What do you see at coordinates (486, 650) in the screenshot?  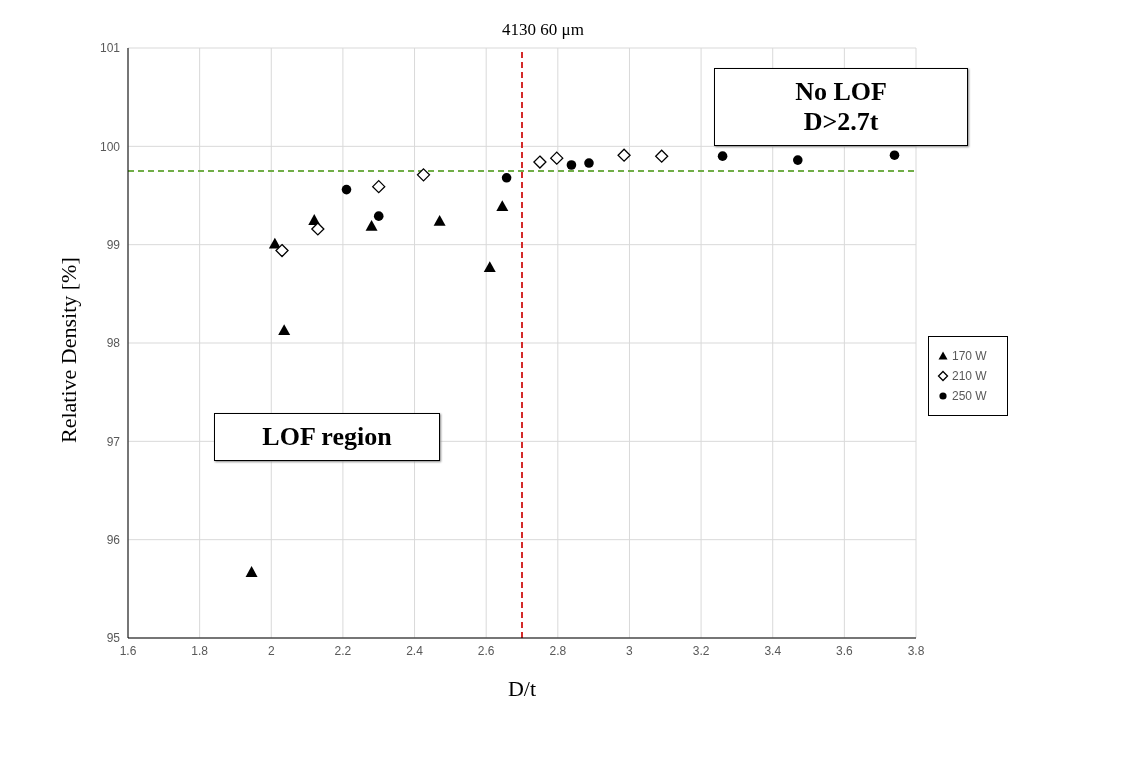 I see `x-tick-label: 2.6` at bounding box center [486, 650].